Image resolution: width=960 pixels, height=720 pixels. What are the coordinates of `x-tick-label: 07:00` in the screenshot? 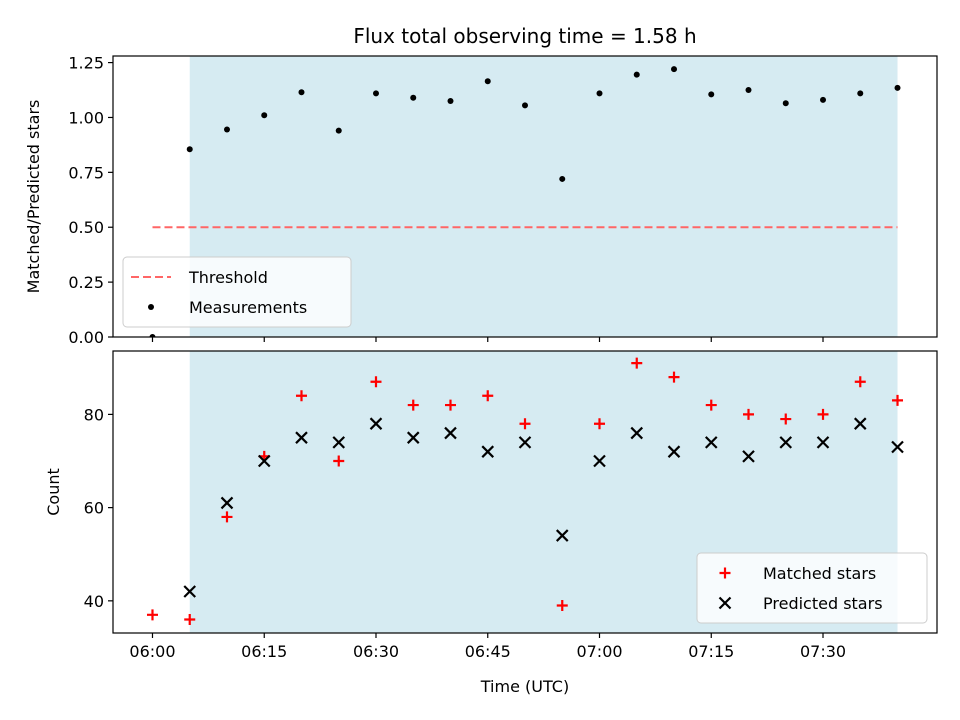 It's located at (599, 651).